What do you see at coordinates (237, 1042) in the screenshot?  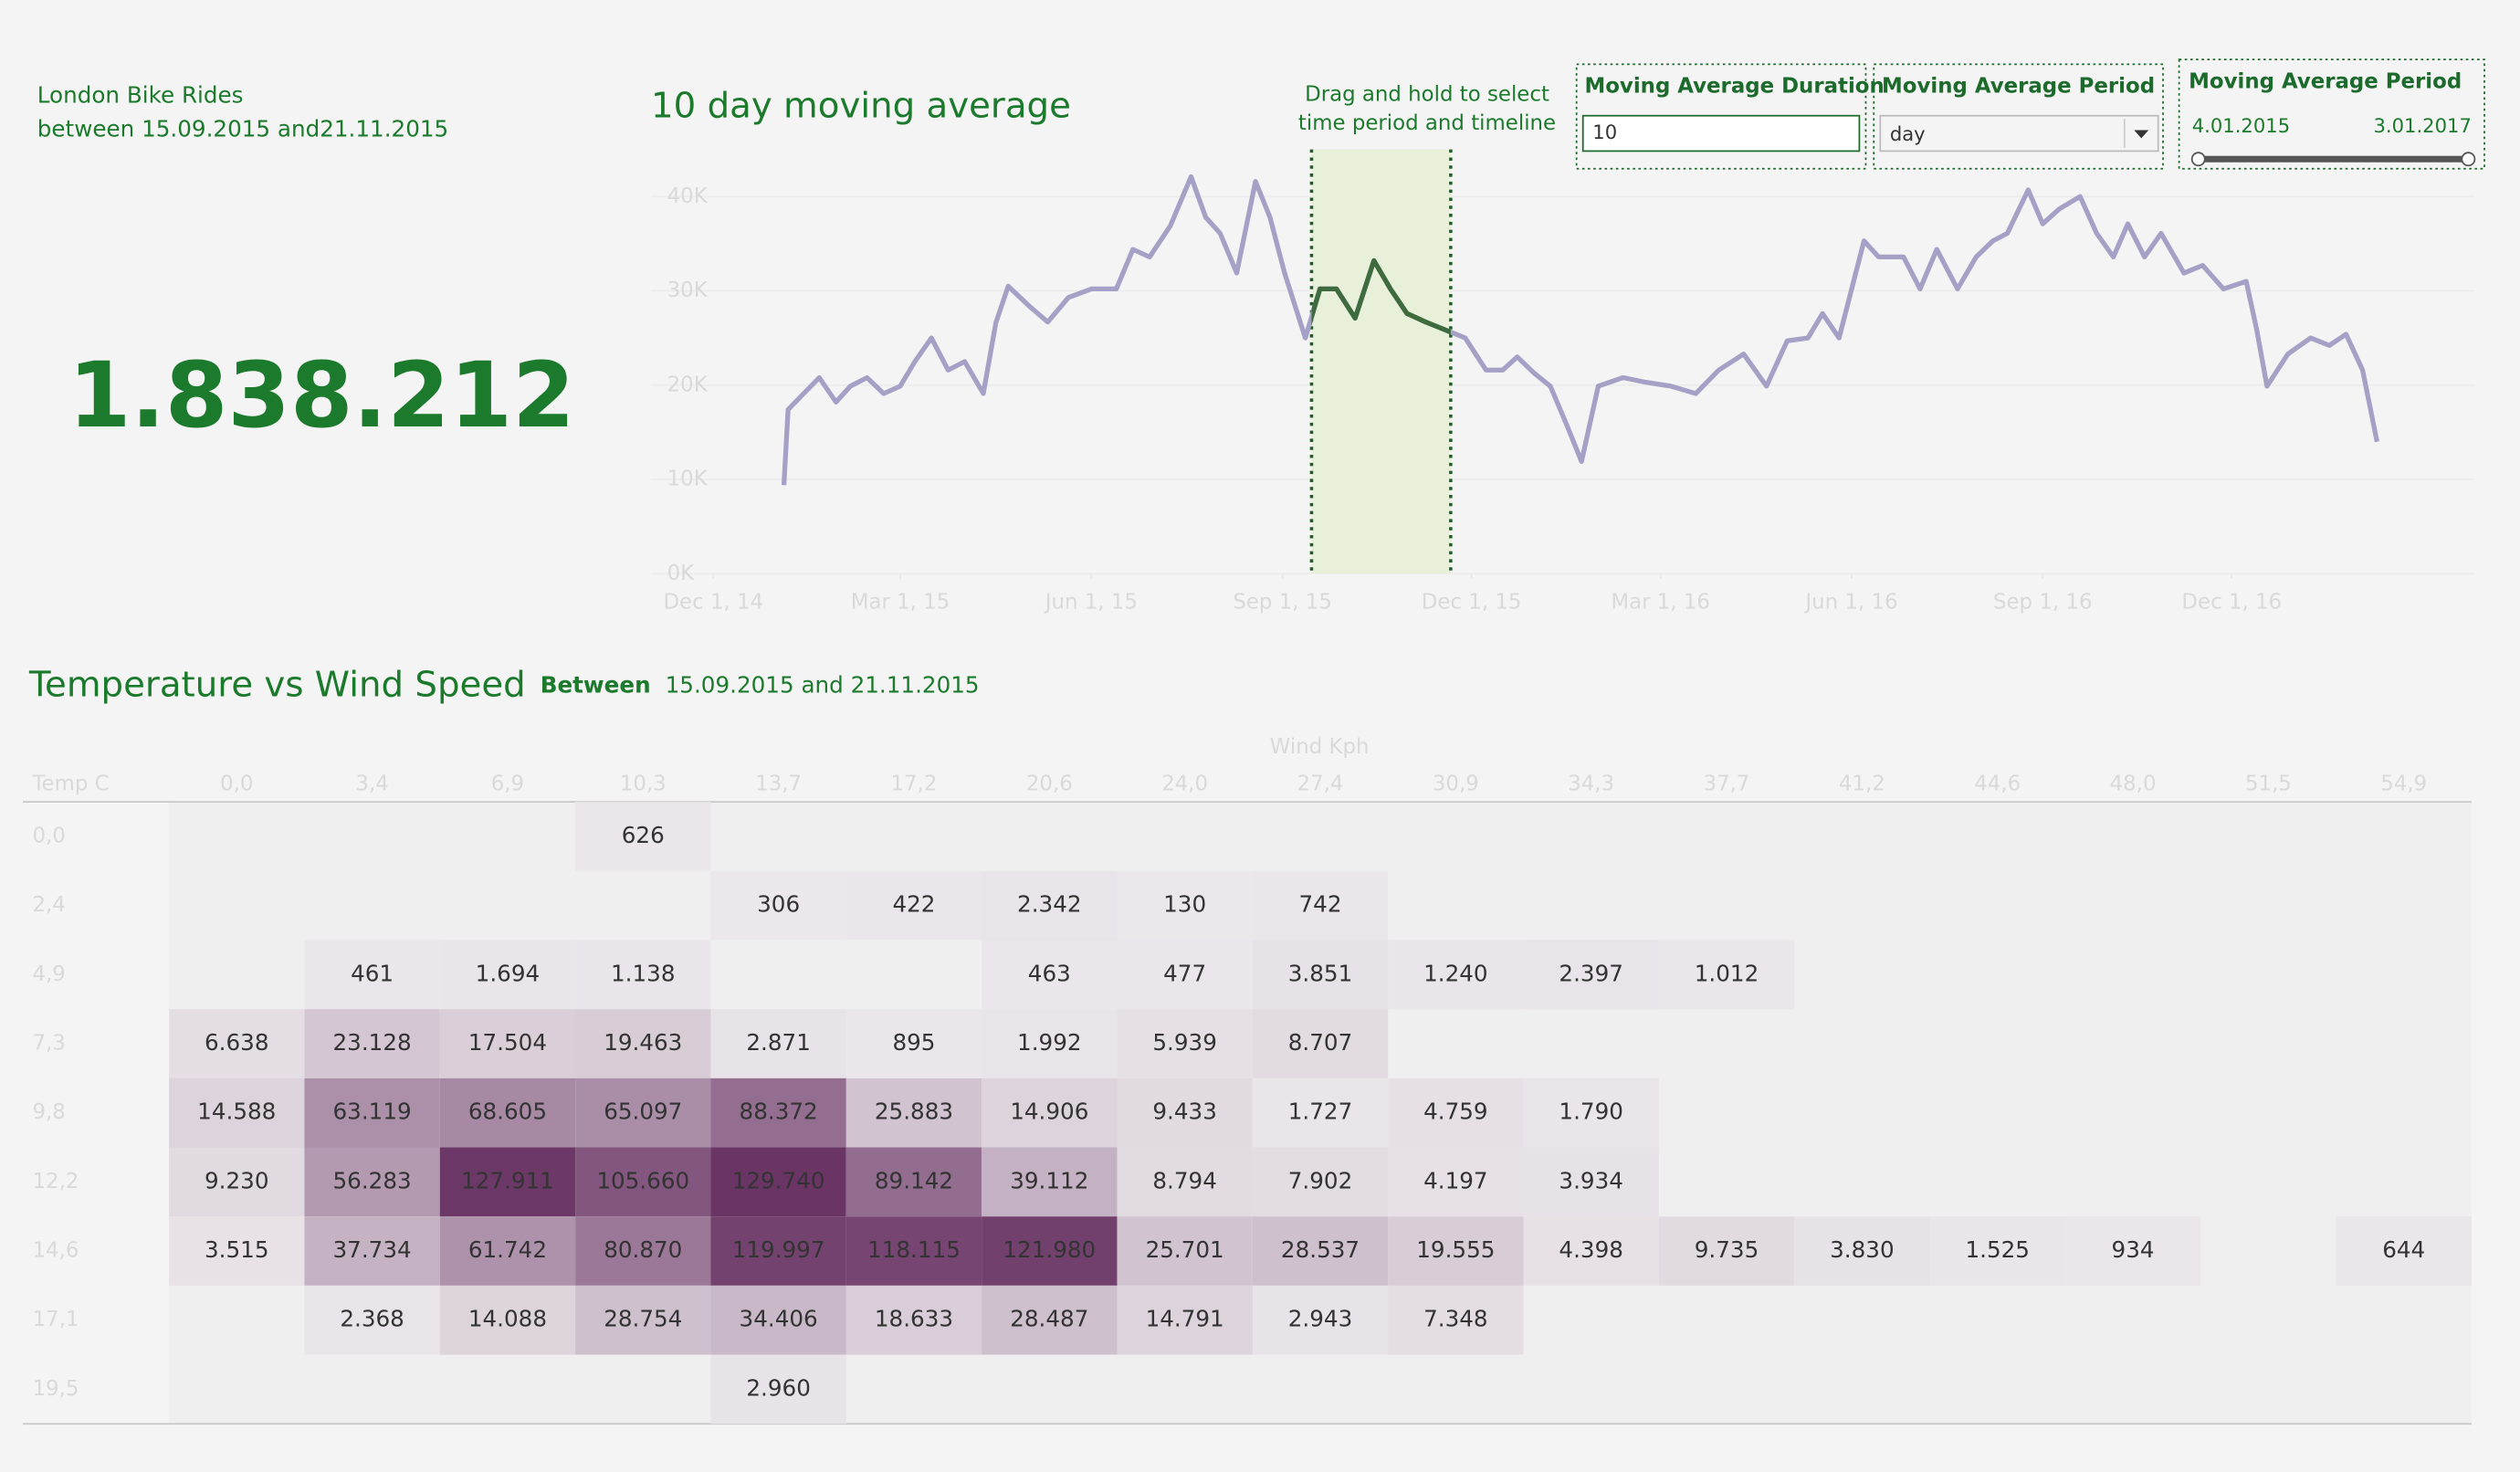 I see `cell-label: 6.638` at bounding box center [237, 1042].